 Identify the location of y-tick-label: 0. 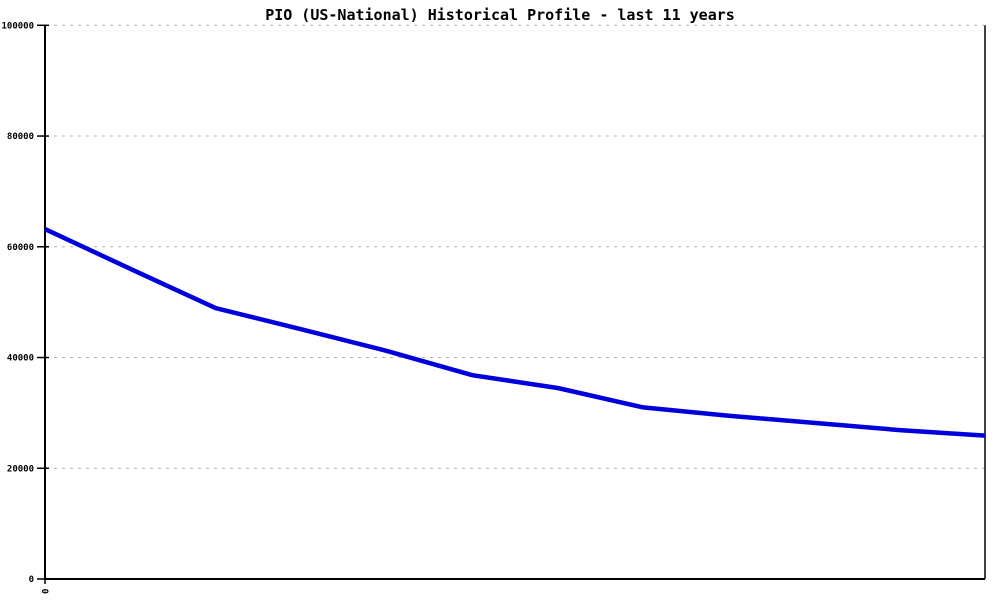
(31, 580).